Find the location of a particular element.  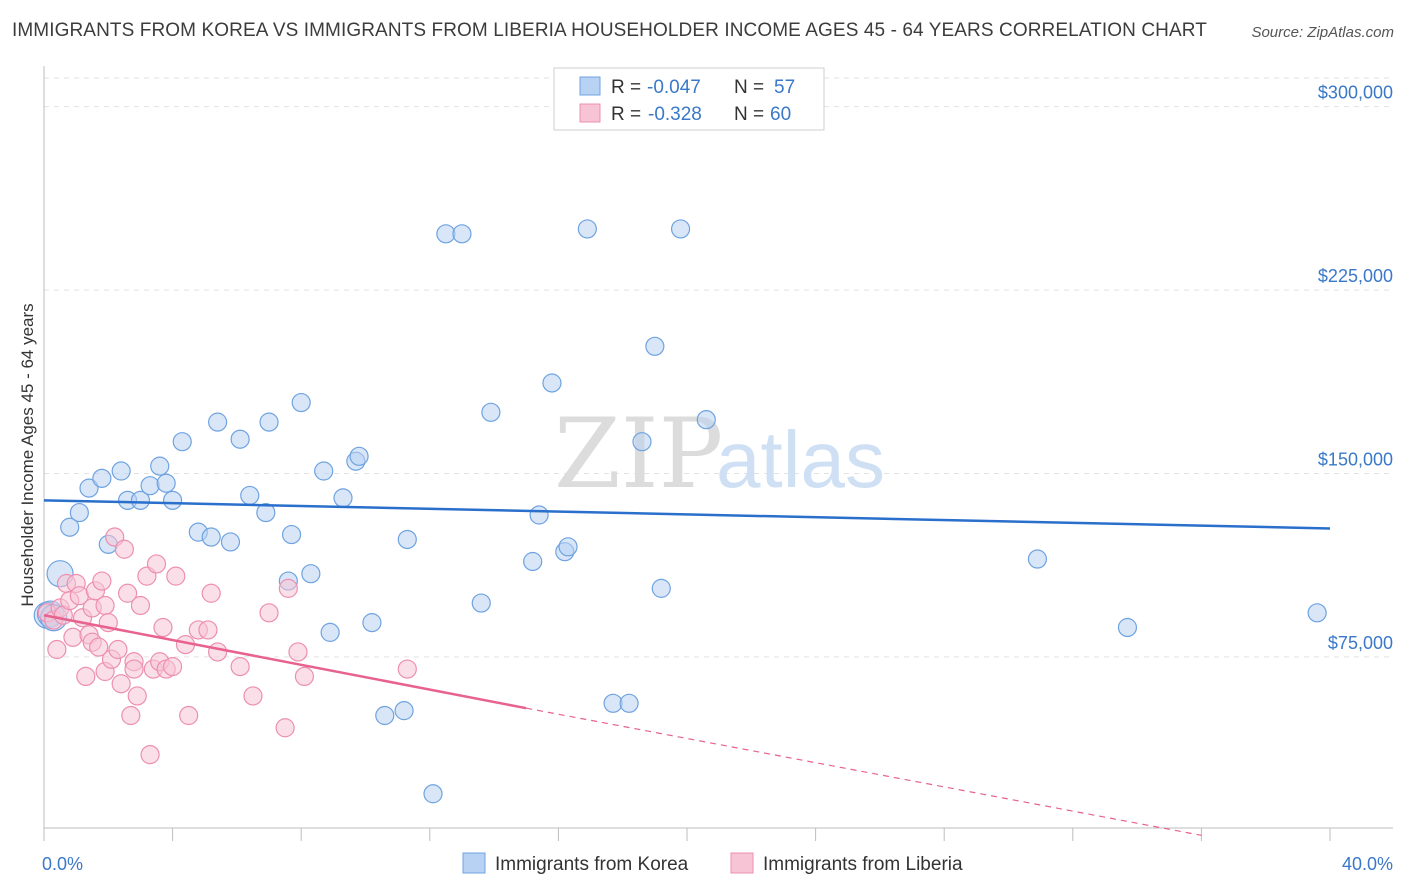

stats-n-label-liberia: N = is located at coordinates (749, 114).